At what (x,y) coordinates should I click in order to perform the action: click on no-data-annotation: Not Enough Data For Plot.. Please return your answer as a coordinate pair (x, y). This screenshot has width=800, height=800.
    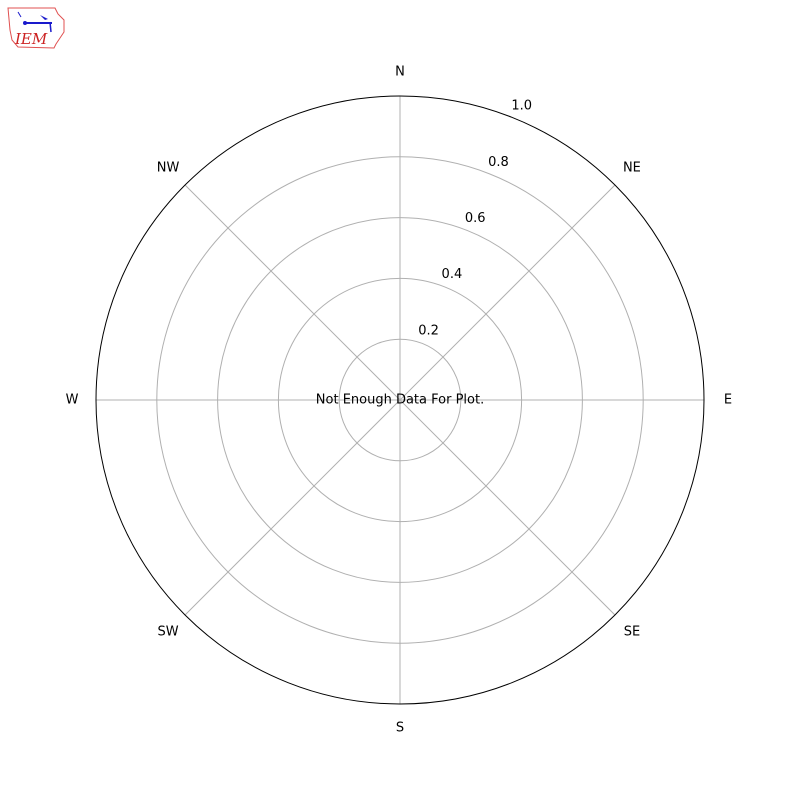
    Looking at the image, I should click on (400, 400).